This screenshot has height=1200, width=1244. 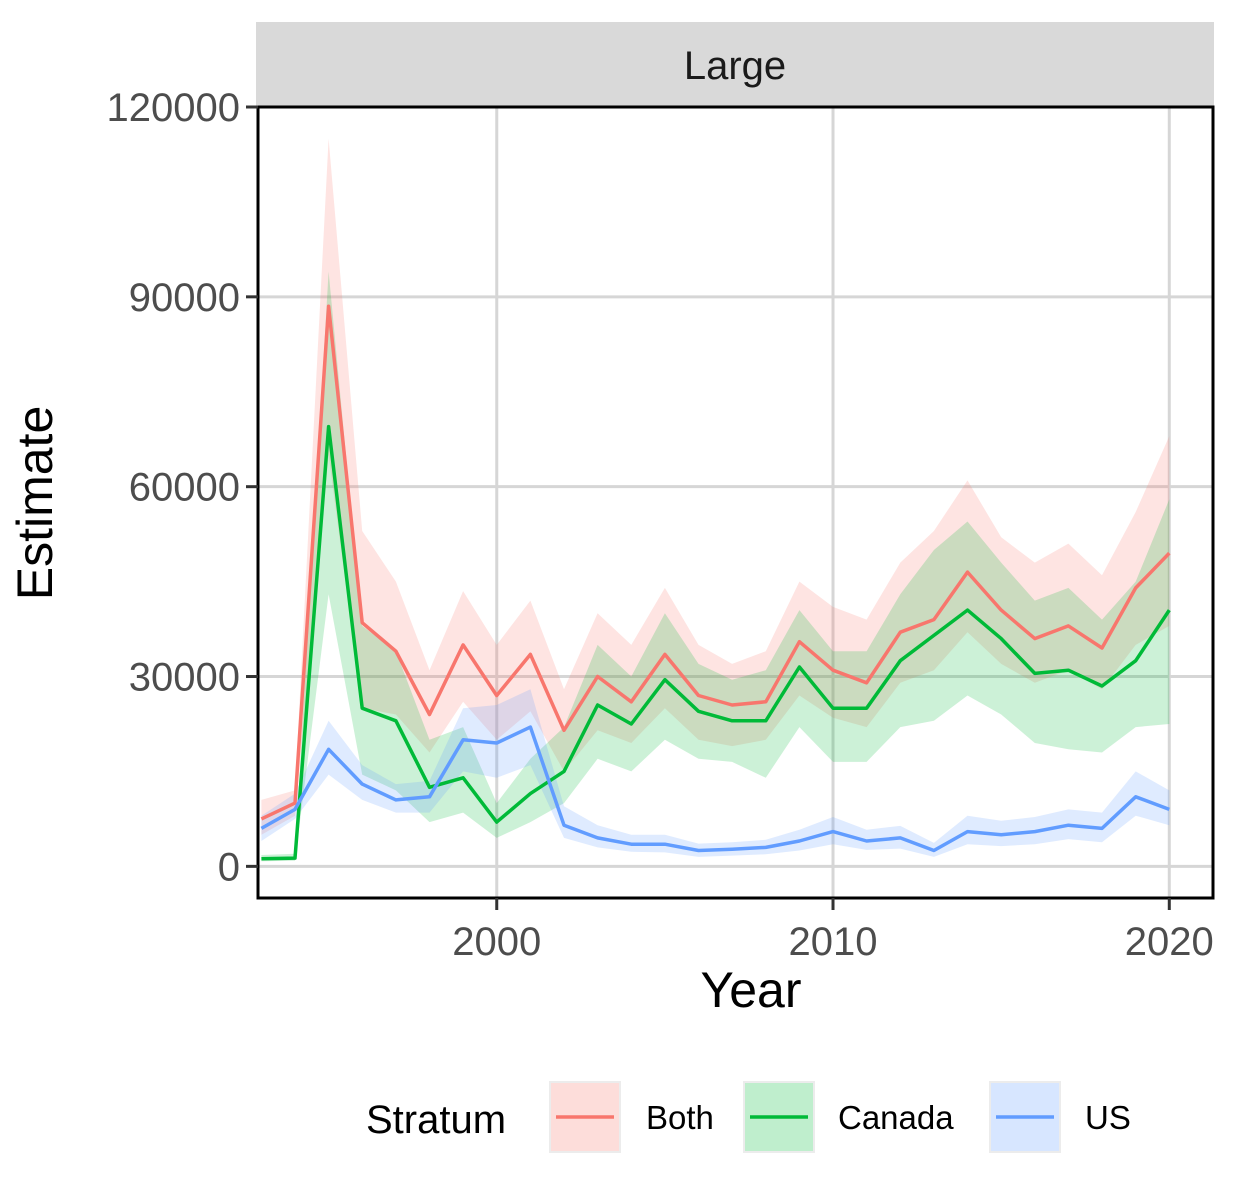 I want to click on legend-label-both: Both, so click(x=680, y=1117).